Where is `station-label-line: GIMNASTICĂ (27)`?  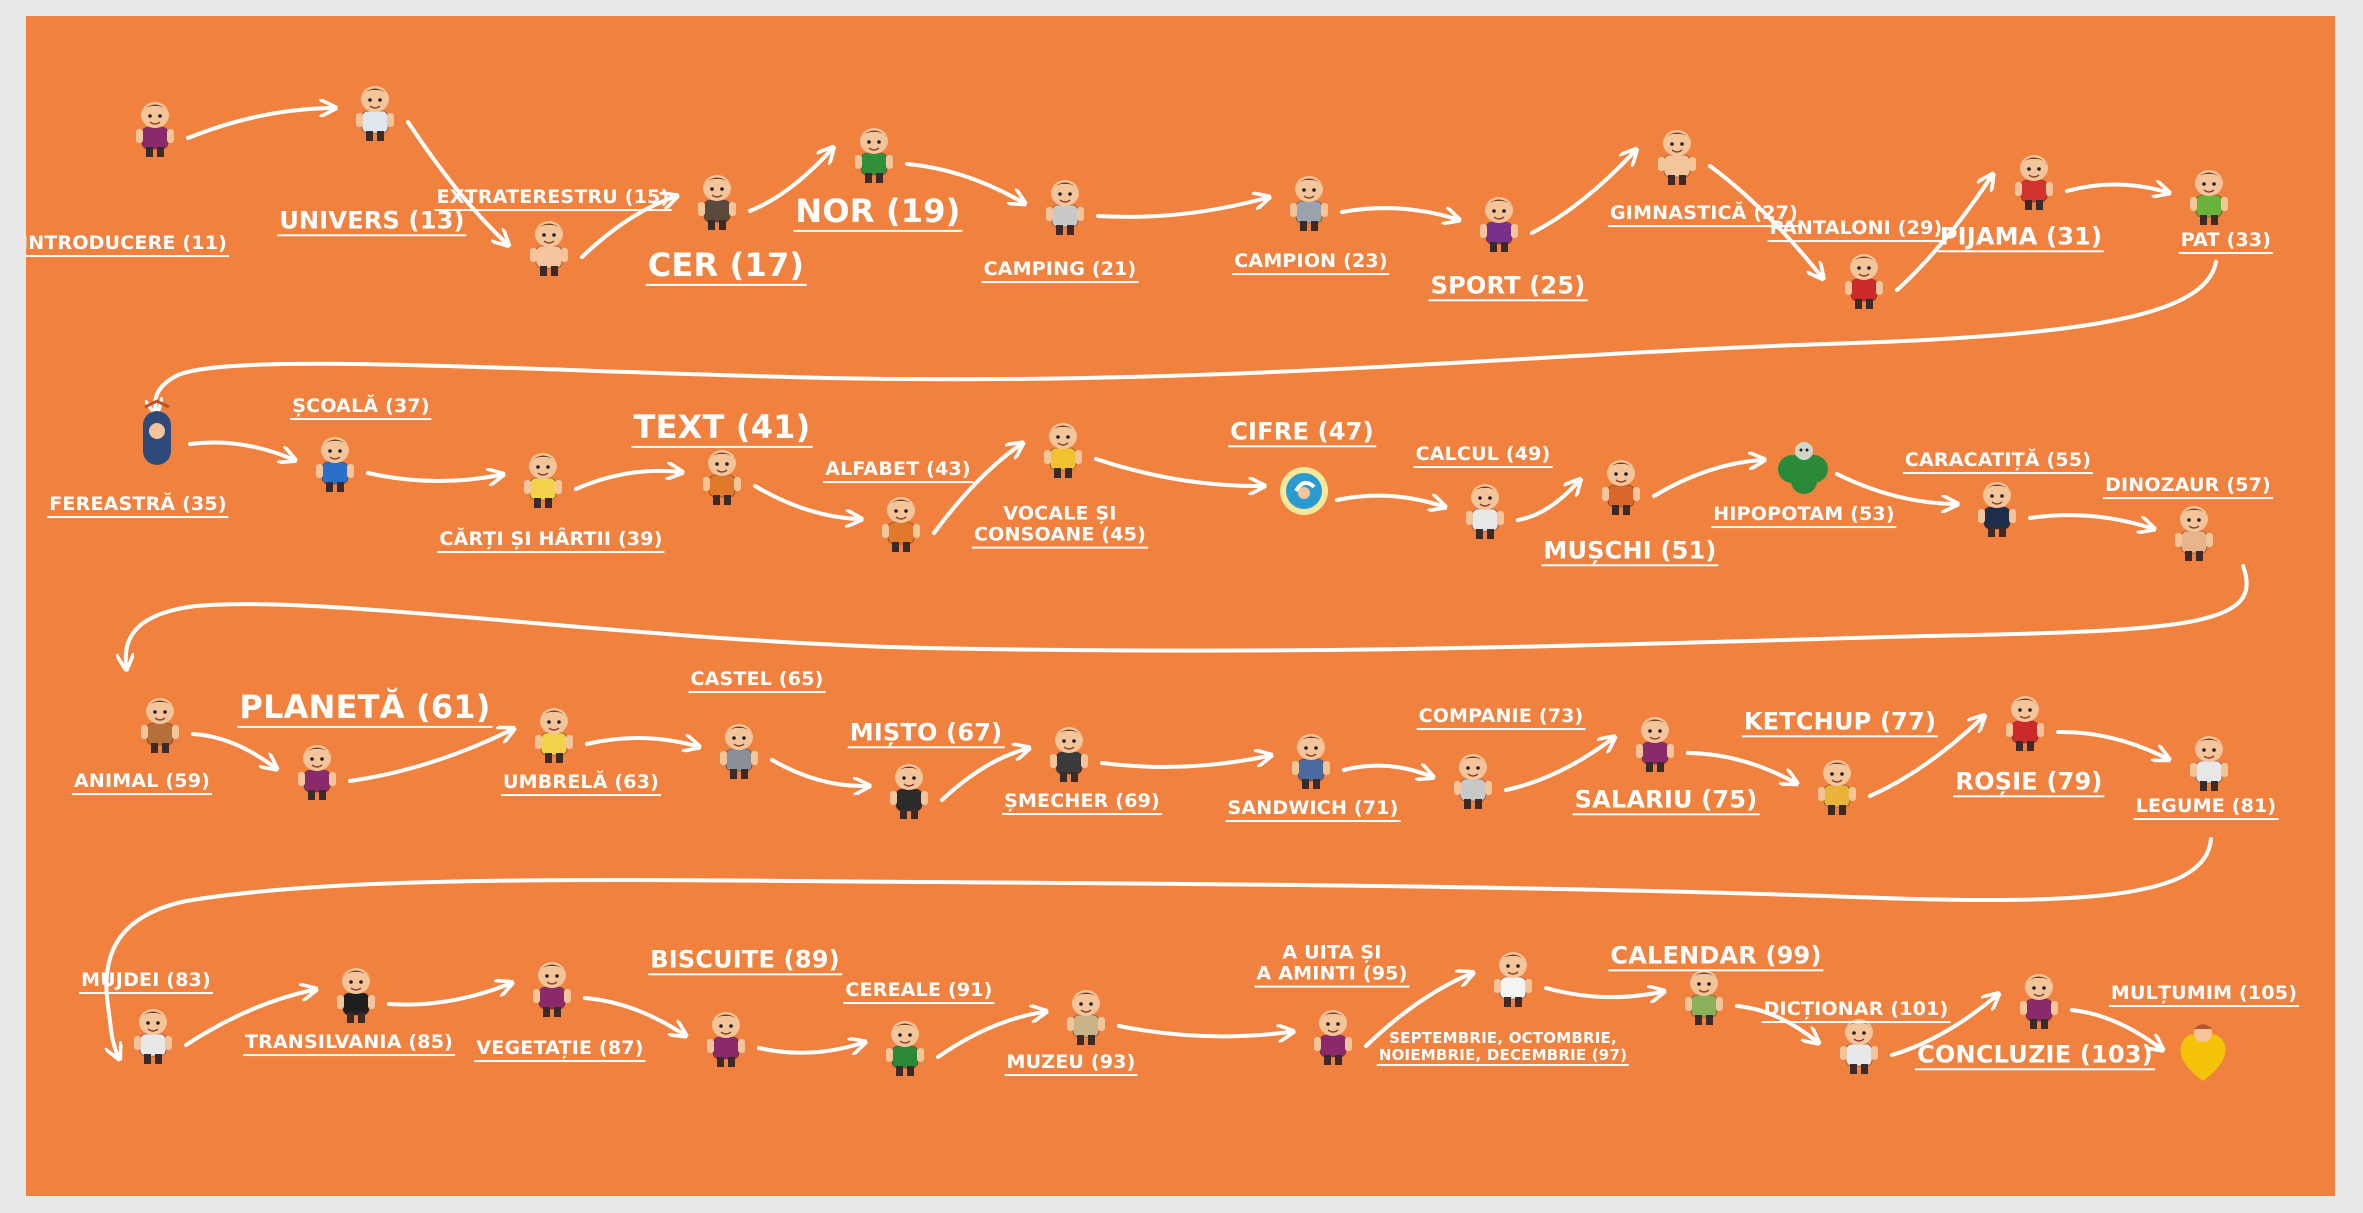 station-label-line: GIMNASTICĂ (27) is located at coordinates (1704, 213).